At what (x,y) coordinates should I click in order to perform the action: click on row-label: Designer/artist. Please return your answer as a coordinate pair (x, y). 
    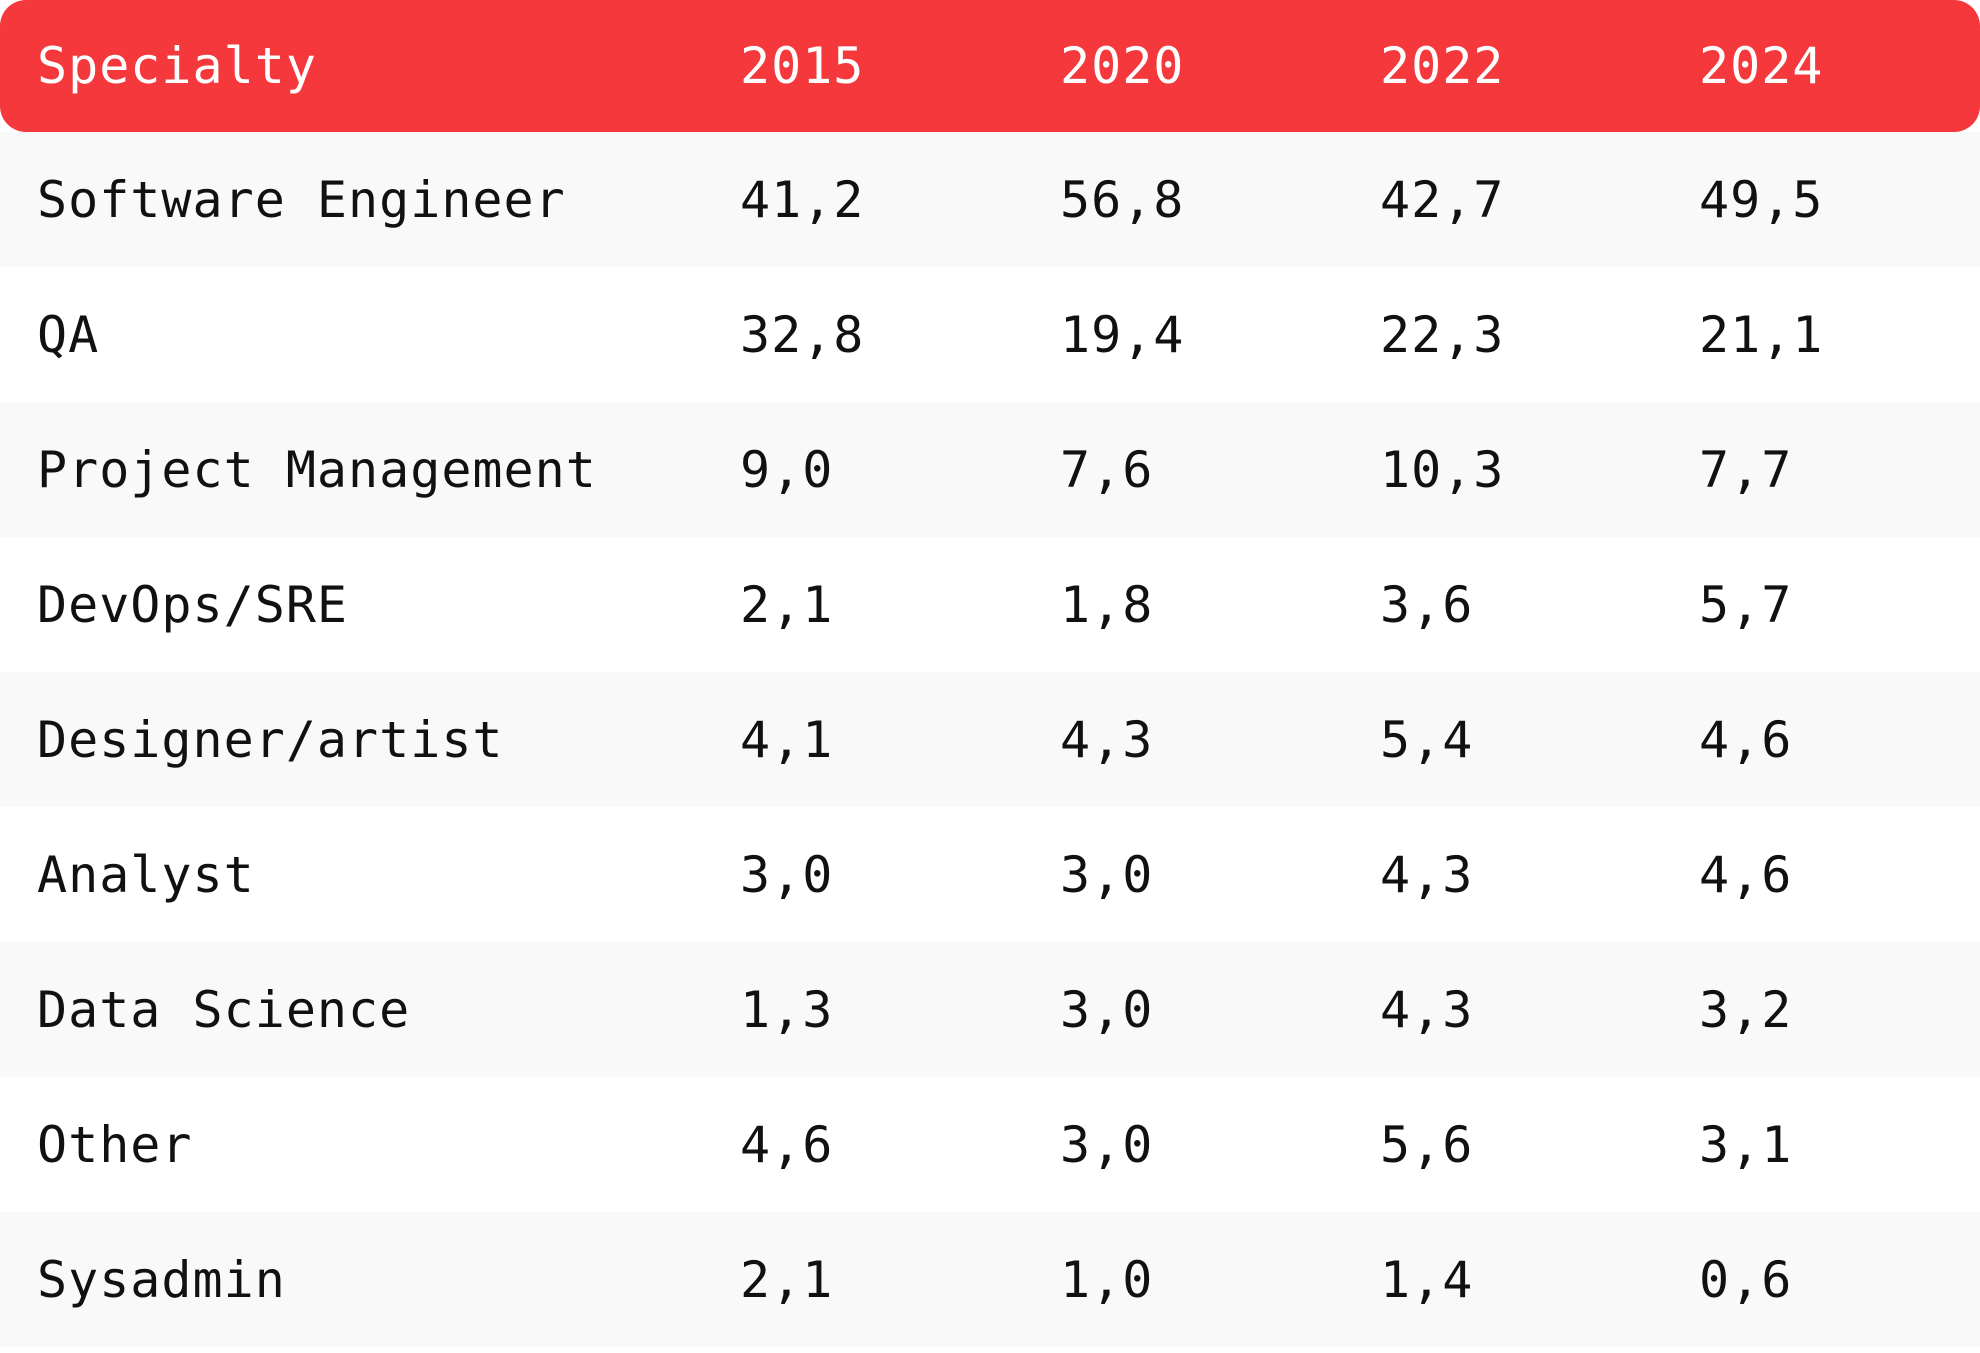
    Looking at the image, I should click on (270, 739).